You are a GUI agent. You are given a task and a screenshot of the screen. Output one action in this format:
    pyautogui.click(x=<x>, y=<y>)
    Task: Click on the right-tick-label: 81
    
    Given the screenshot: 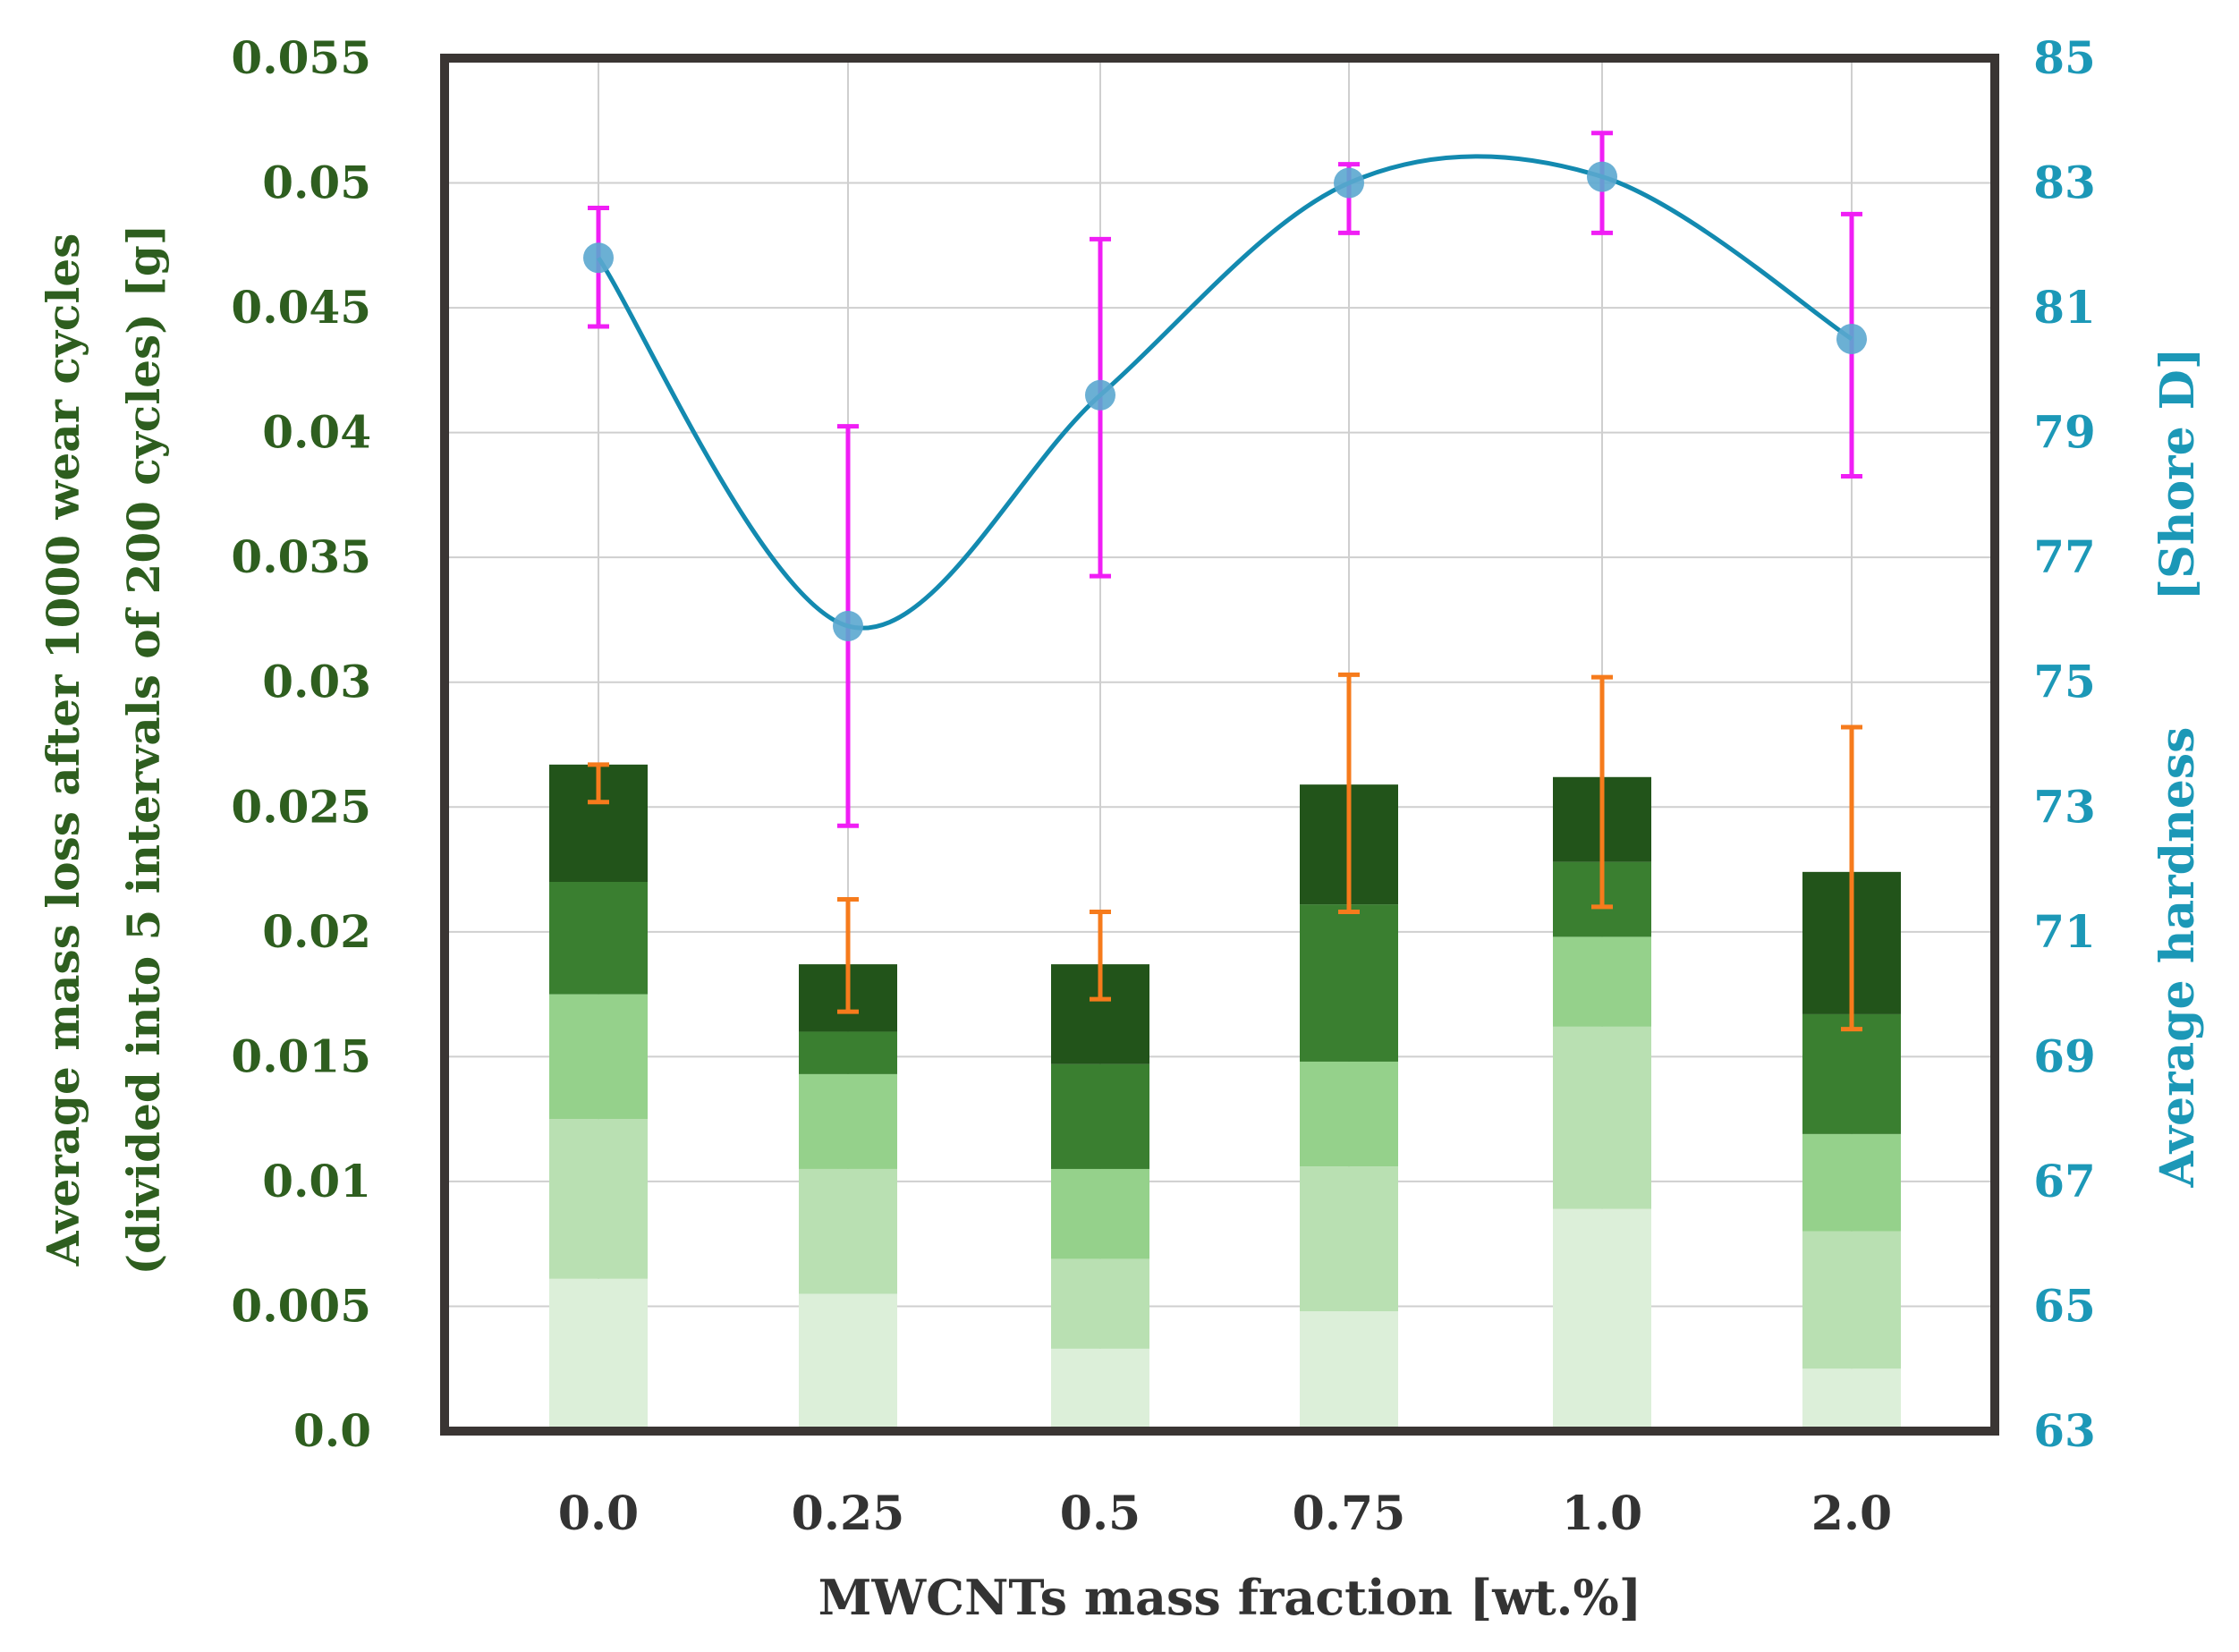 What is the action you would take?
    pyautogui.click(x=2064, y=308)
    